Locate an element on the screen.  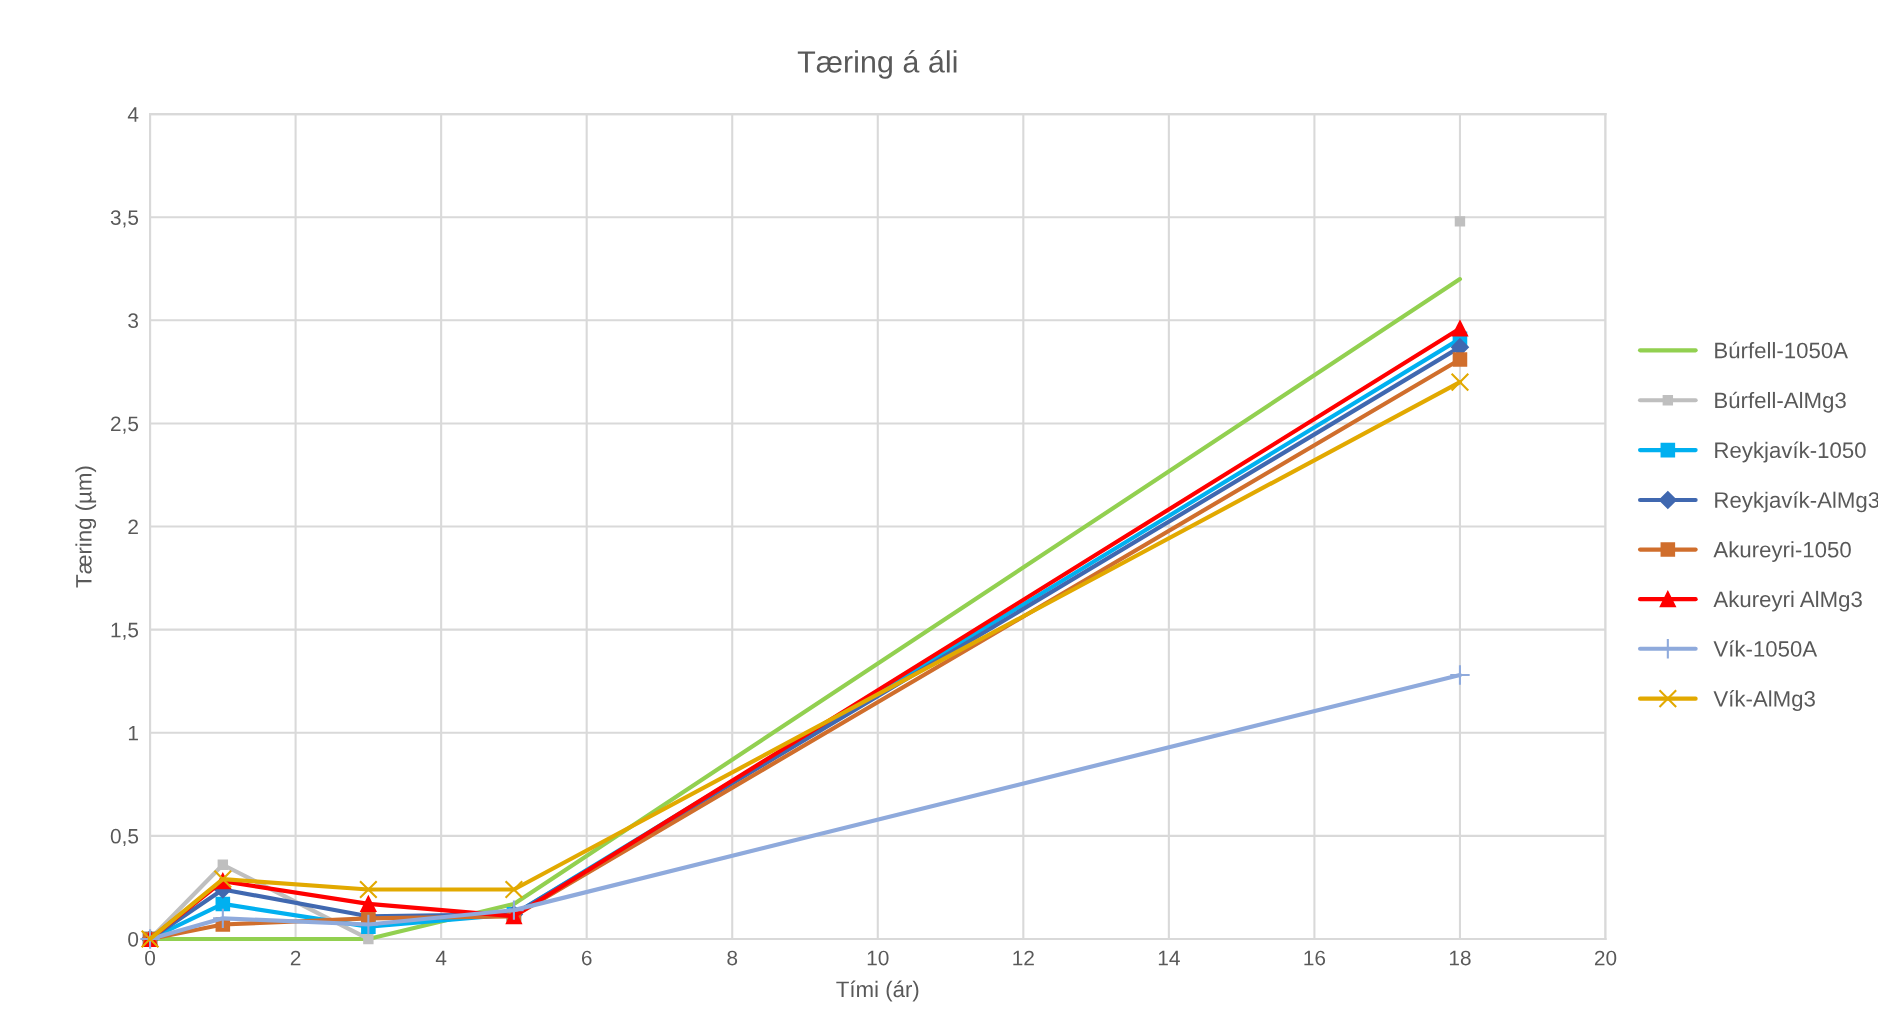
x-tick-label: 16 is located at coordinates (1315, 958).